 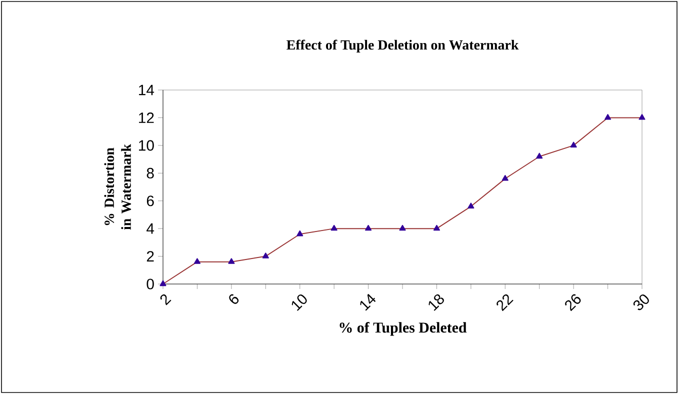 I want to click on y-tick-label: 12, so click(x=146, y=117).